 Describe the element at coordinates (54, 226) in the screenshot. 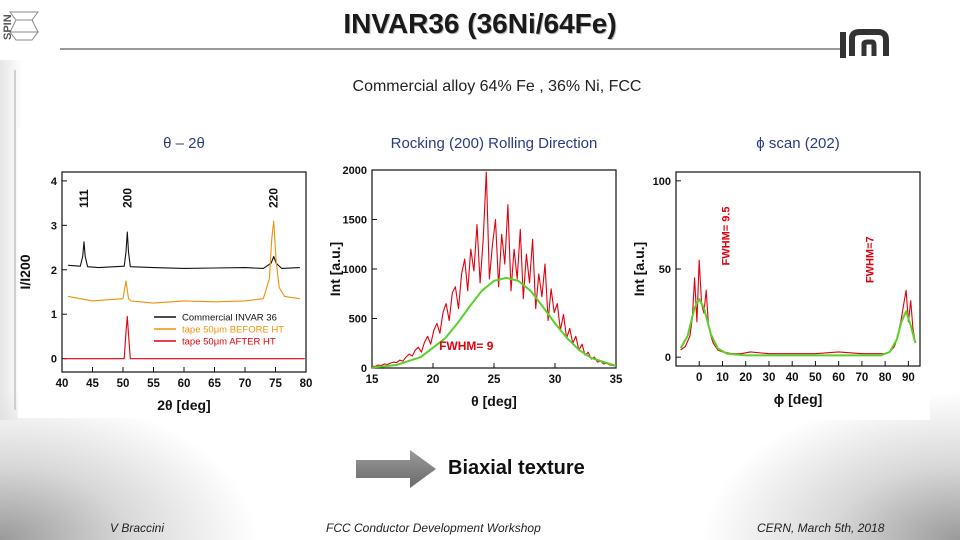

I see `y-tick-label: 3` at that location.